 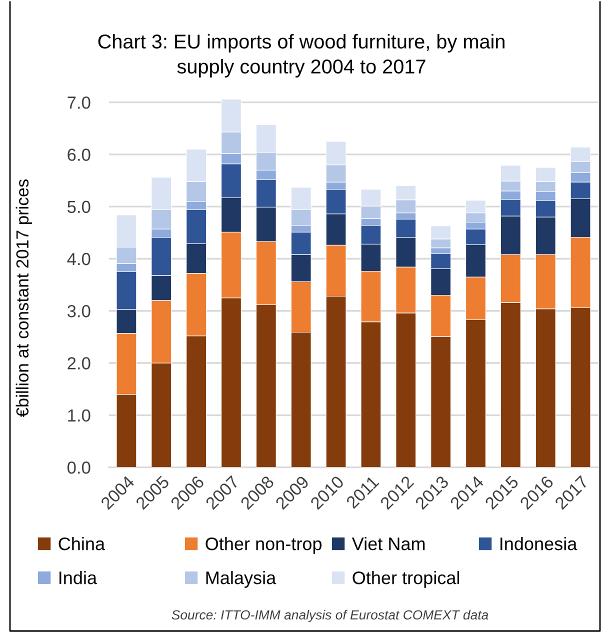 What do you see at coordinates (79, 363) in the screenshot?
I see `y-tick-label: 2.0` at bounding box center [79, 363].